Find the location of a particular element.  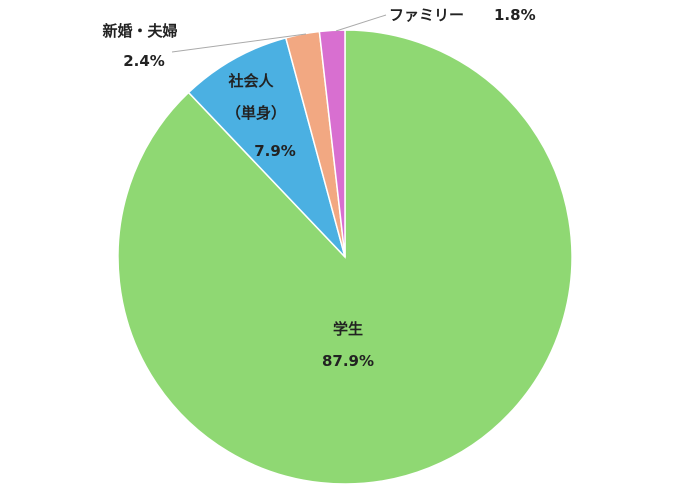

label-gakusei: 学生 is located at coordinates (348, 329).